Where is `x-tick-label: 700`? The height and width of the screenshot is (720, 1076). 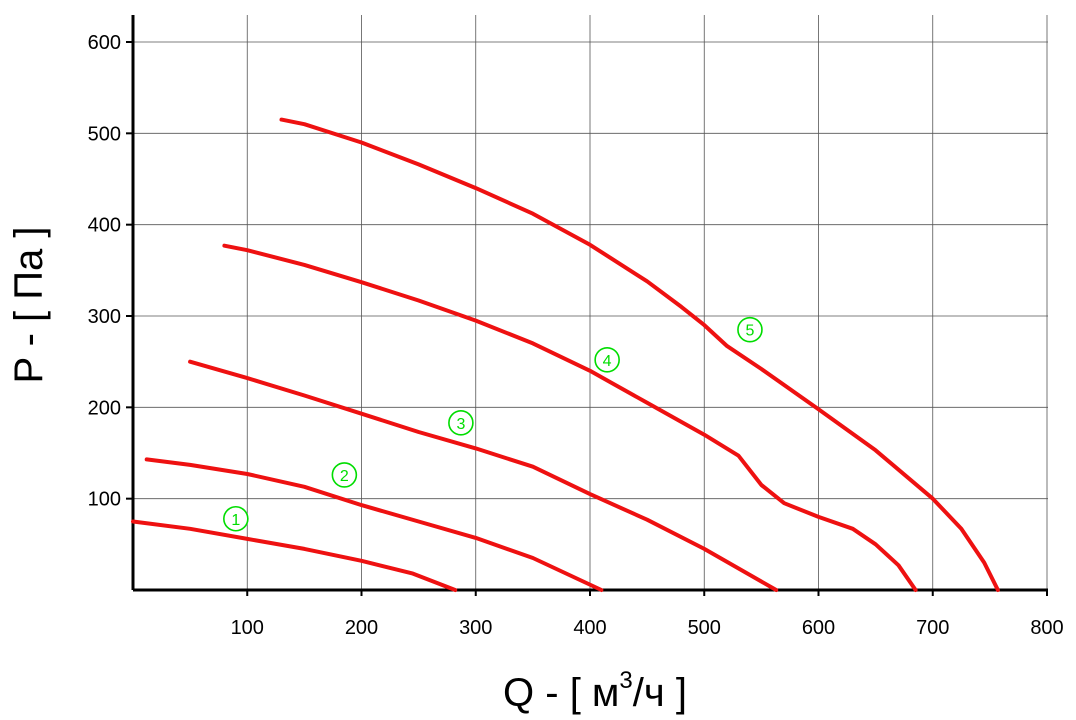
x-tick-label: 700 is located at coordinates (932, 628).